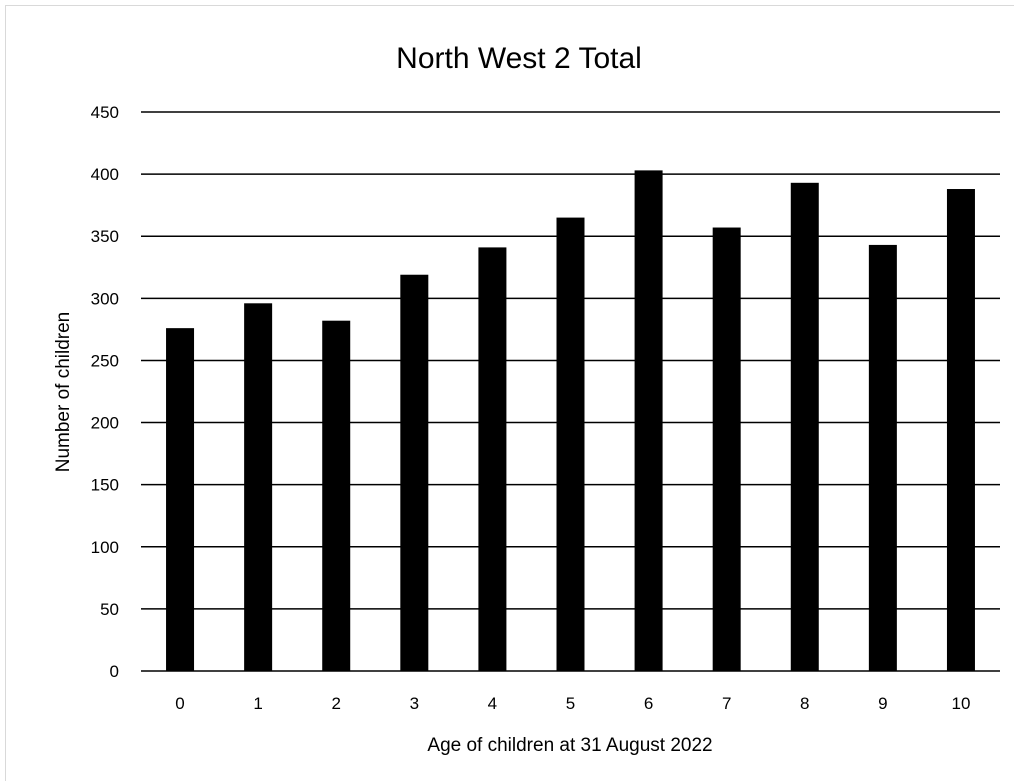 This screenshot has width=1014, height=781. What do you see at coordinates (179, 703) in the screenshot?
I see `x-tick-label: 0` at bounding box center [179, 703].